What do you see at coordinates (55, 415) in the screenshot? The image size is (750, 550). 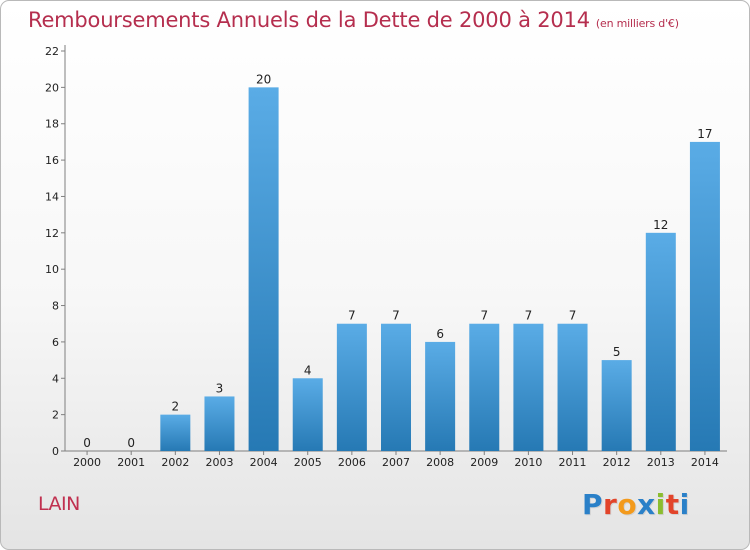 I see `y-tick-label: 2` at bounding box center [55, 415].